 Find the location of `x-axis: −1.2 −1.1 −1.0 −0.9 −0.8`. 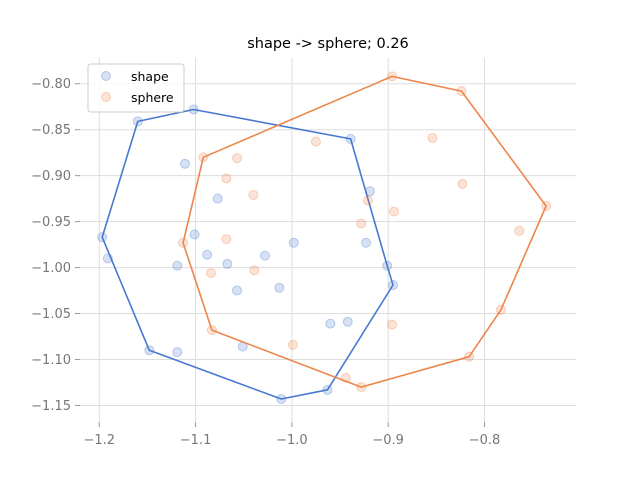

x-axis: −1.2 −1.1 −1.0 −0.9 −0.8 is located at coordinates (291, 435).